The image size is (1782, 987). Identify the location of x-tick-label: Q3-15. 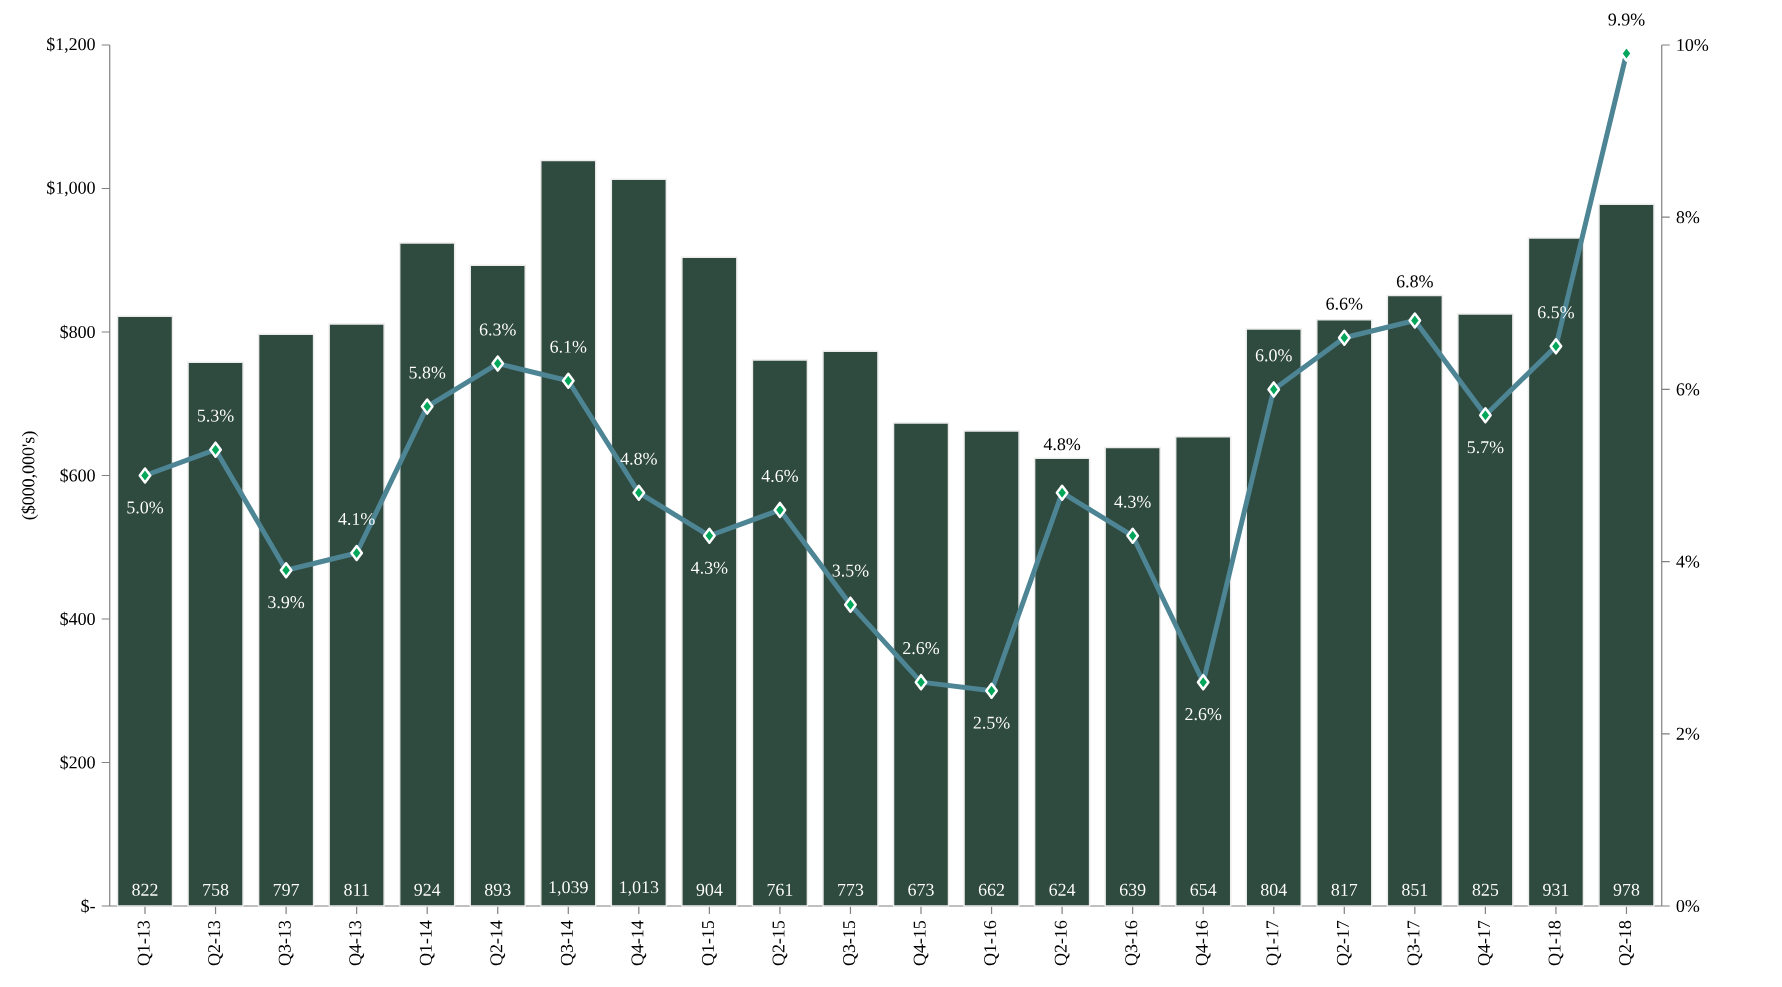
(850, 943).